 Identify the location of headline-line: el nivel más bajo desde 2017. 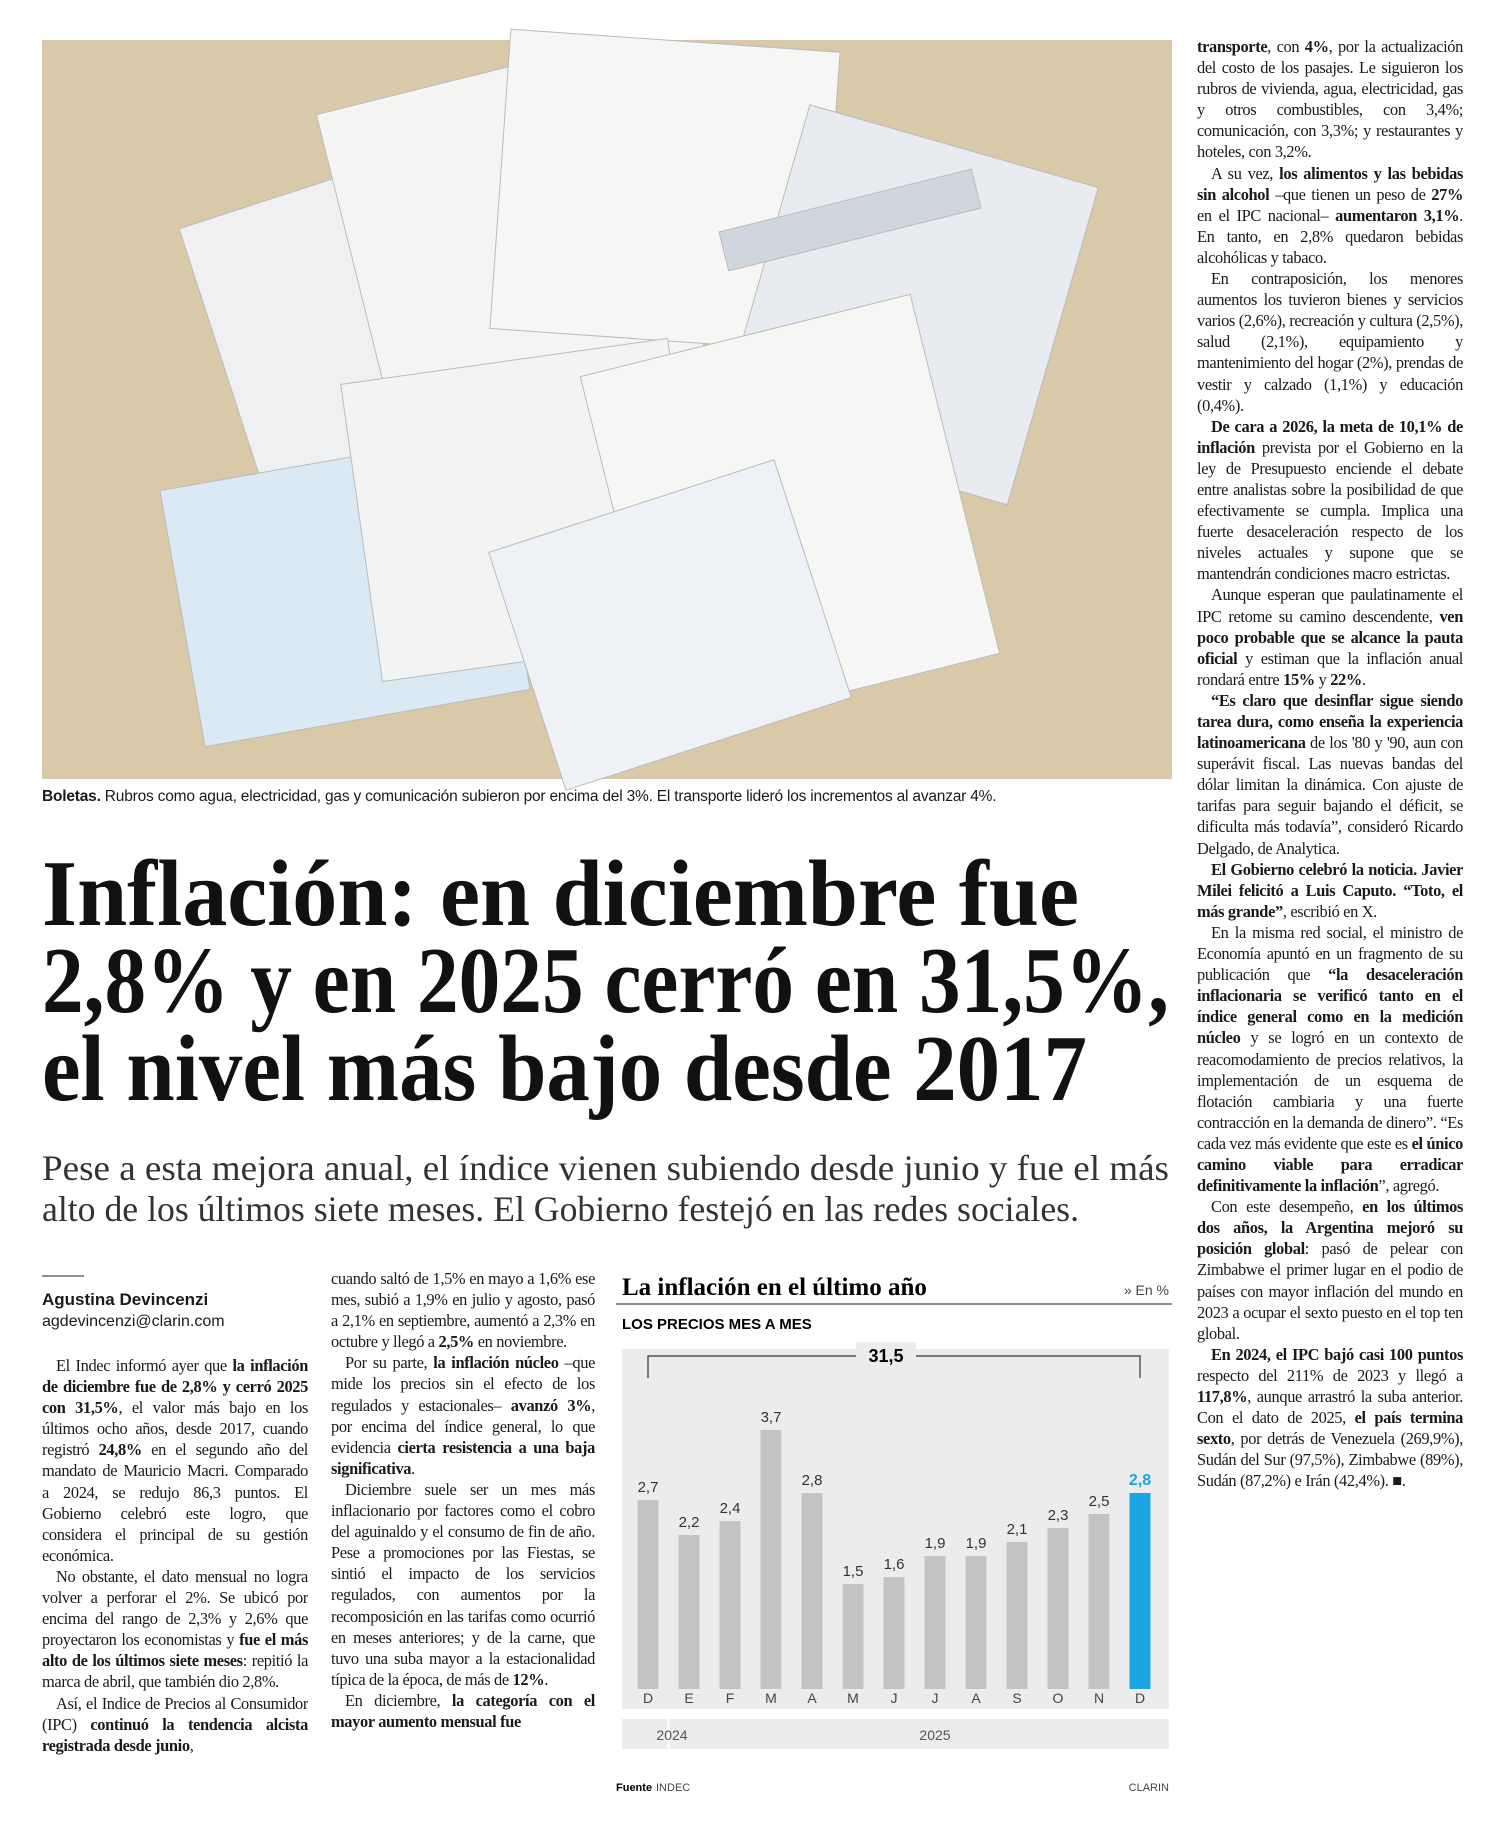
(564, 1069).